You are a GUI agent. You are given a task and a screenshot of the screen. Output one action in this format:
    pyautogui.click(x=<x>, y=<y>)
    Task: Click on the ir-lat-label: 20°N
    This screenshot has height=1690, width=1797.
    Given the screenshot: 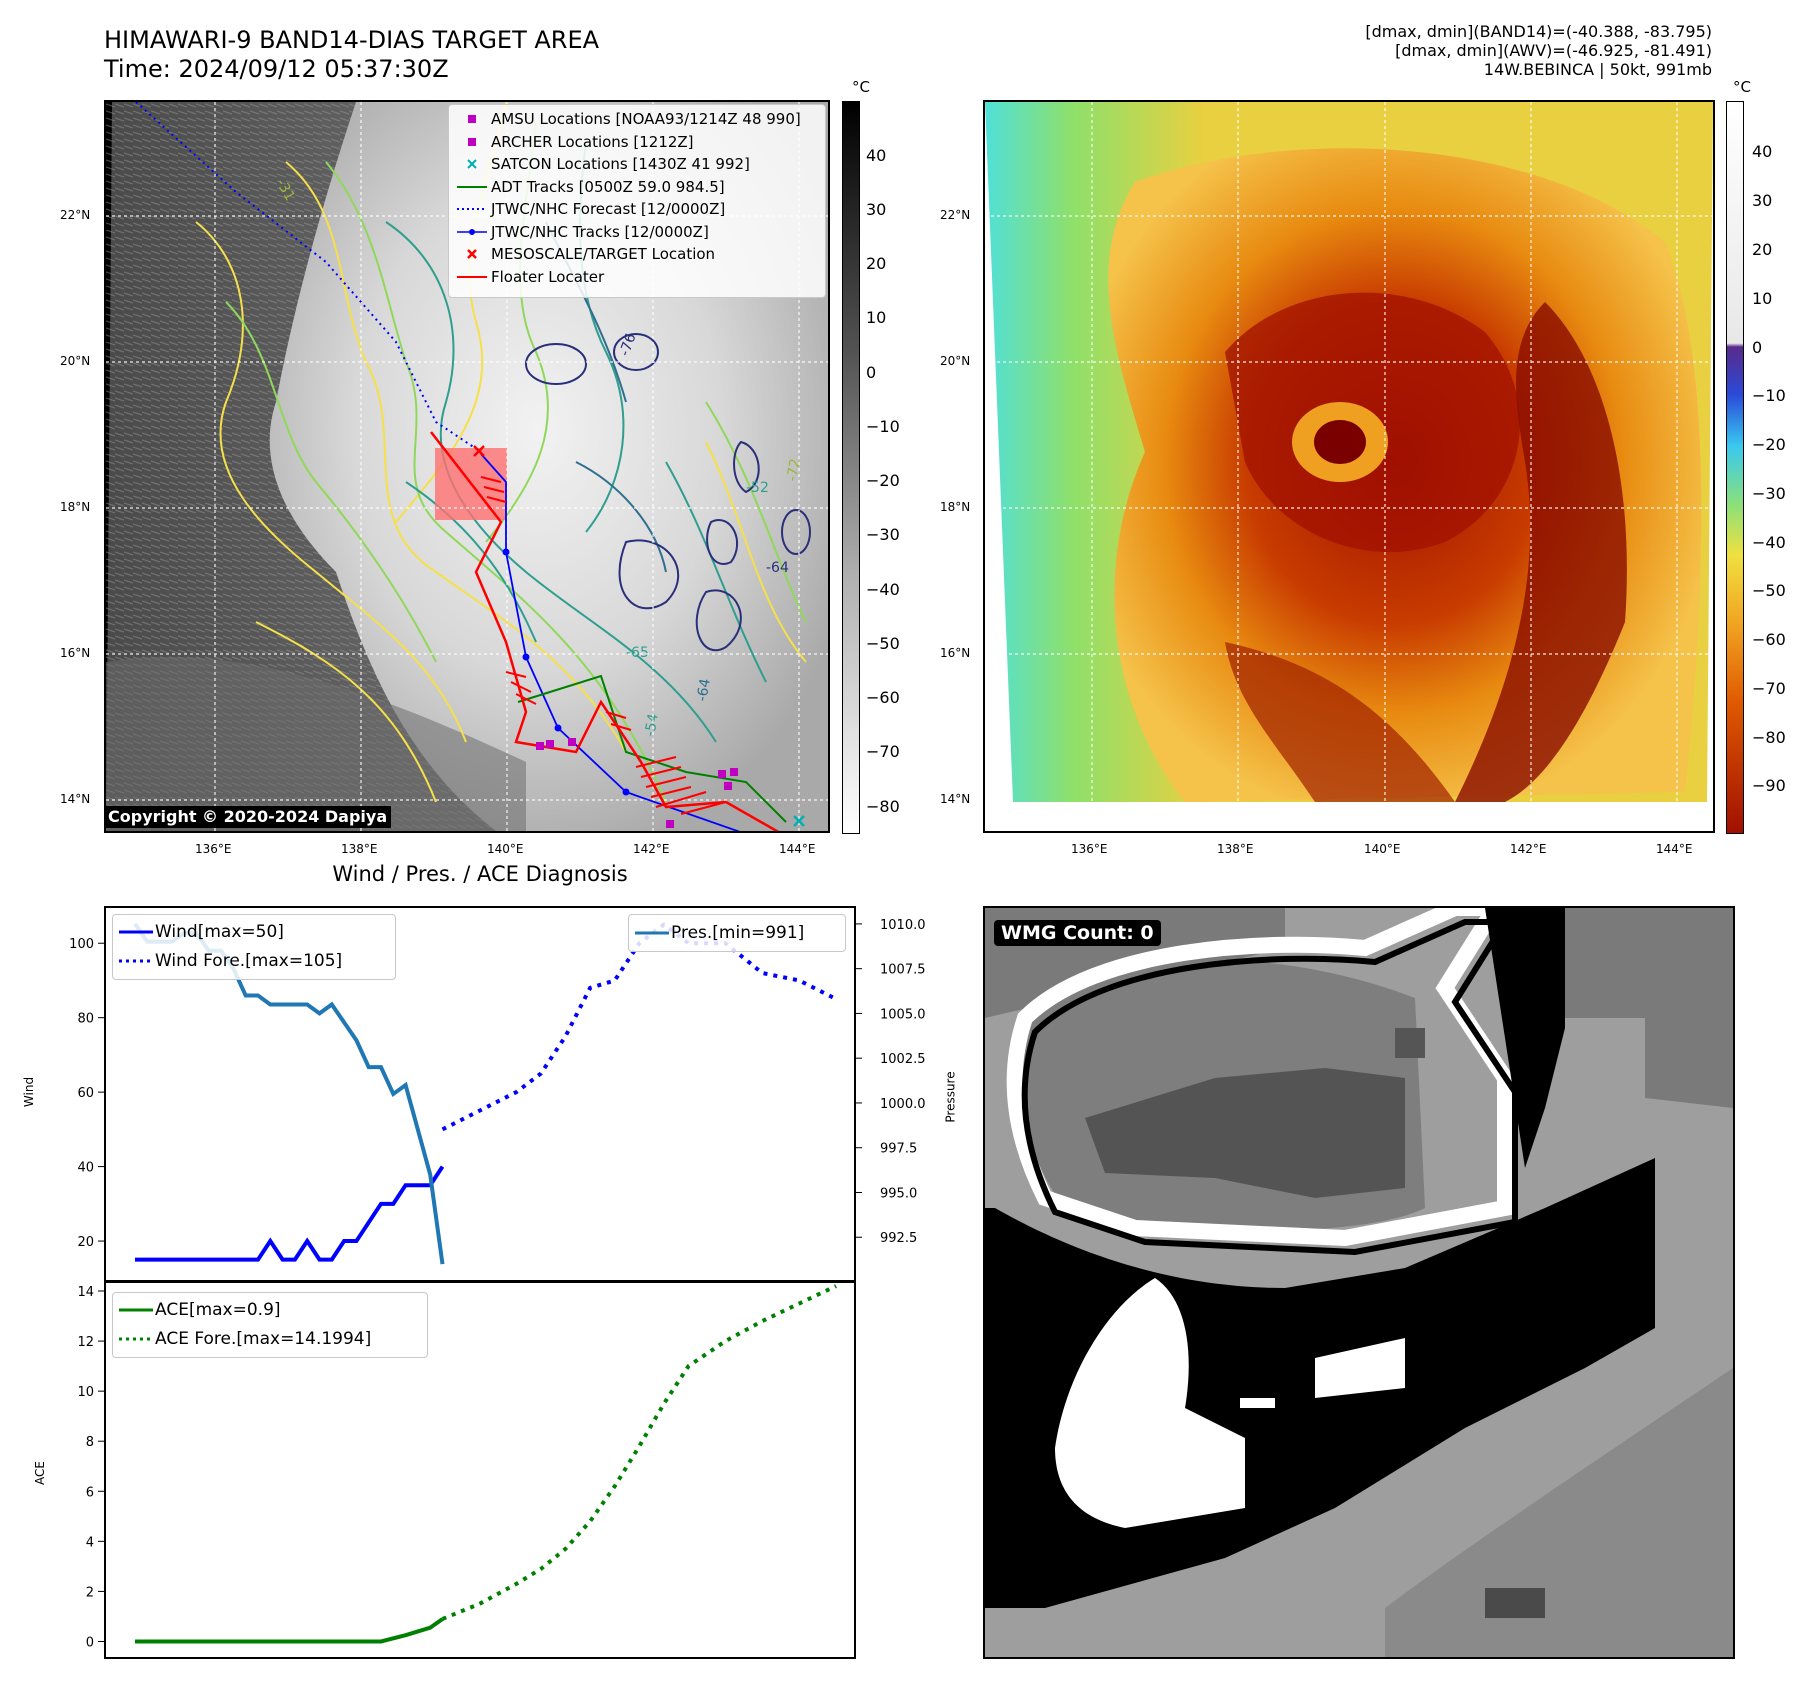 What is the action you would take?
    pyautogui.click(x=75, y=361)
    